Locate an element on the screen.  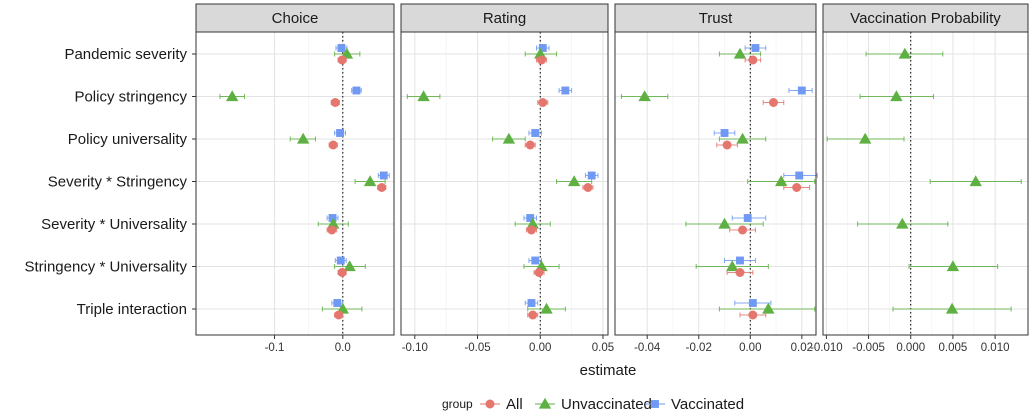
x-tick-label: 0.0 is located at coordinates (343, 348).